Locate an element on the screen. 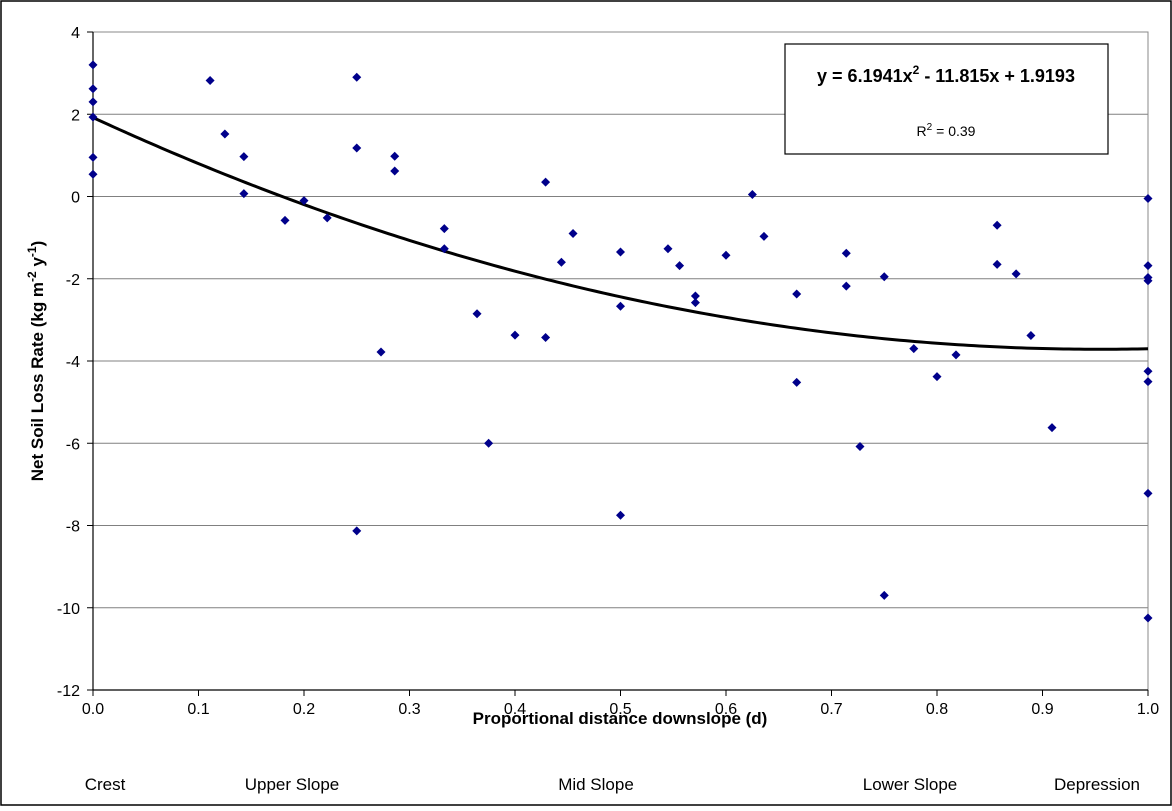  y-tick-label: 4 is located at coordinates (75, 33).